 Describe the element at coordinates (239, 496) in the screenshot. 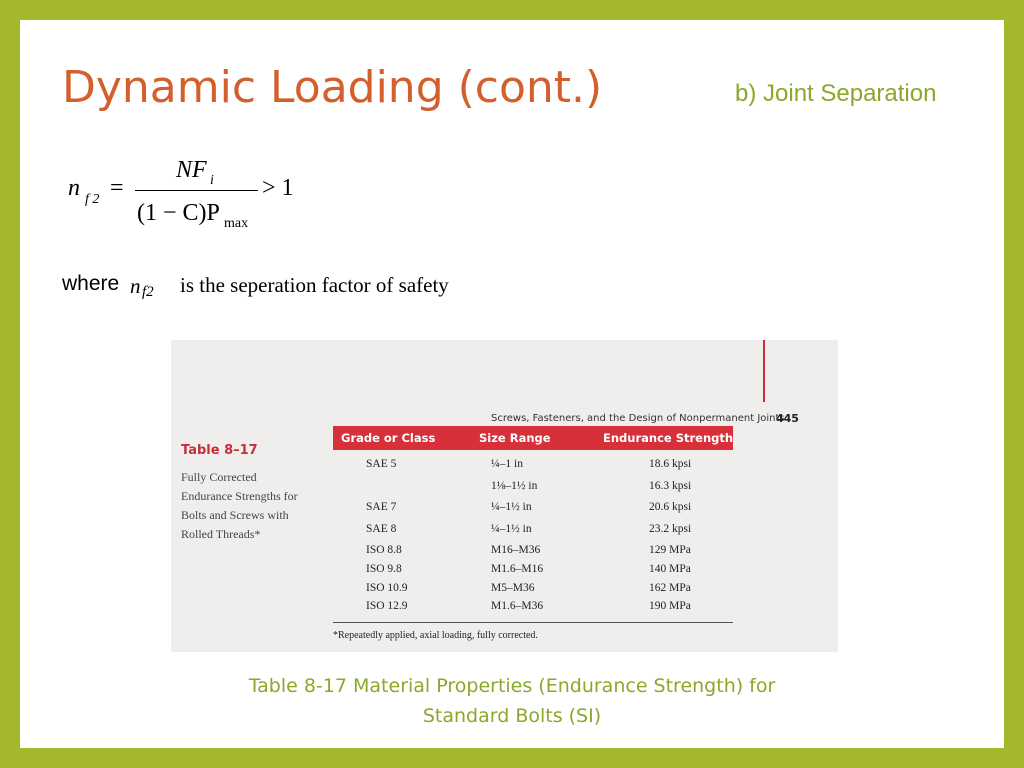

I see `table-caption-line: Endurance Strengths for` at that location.